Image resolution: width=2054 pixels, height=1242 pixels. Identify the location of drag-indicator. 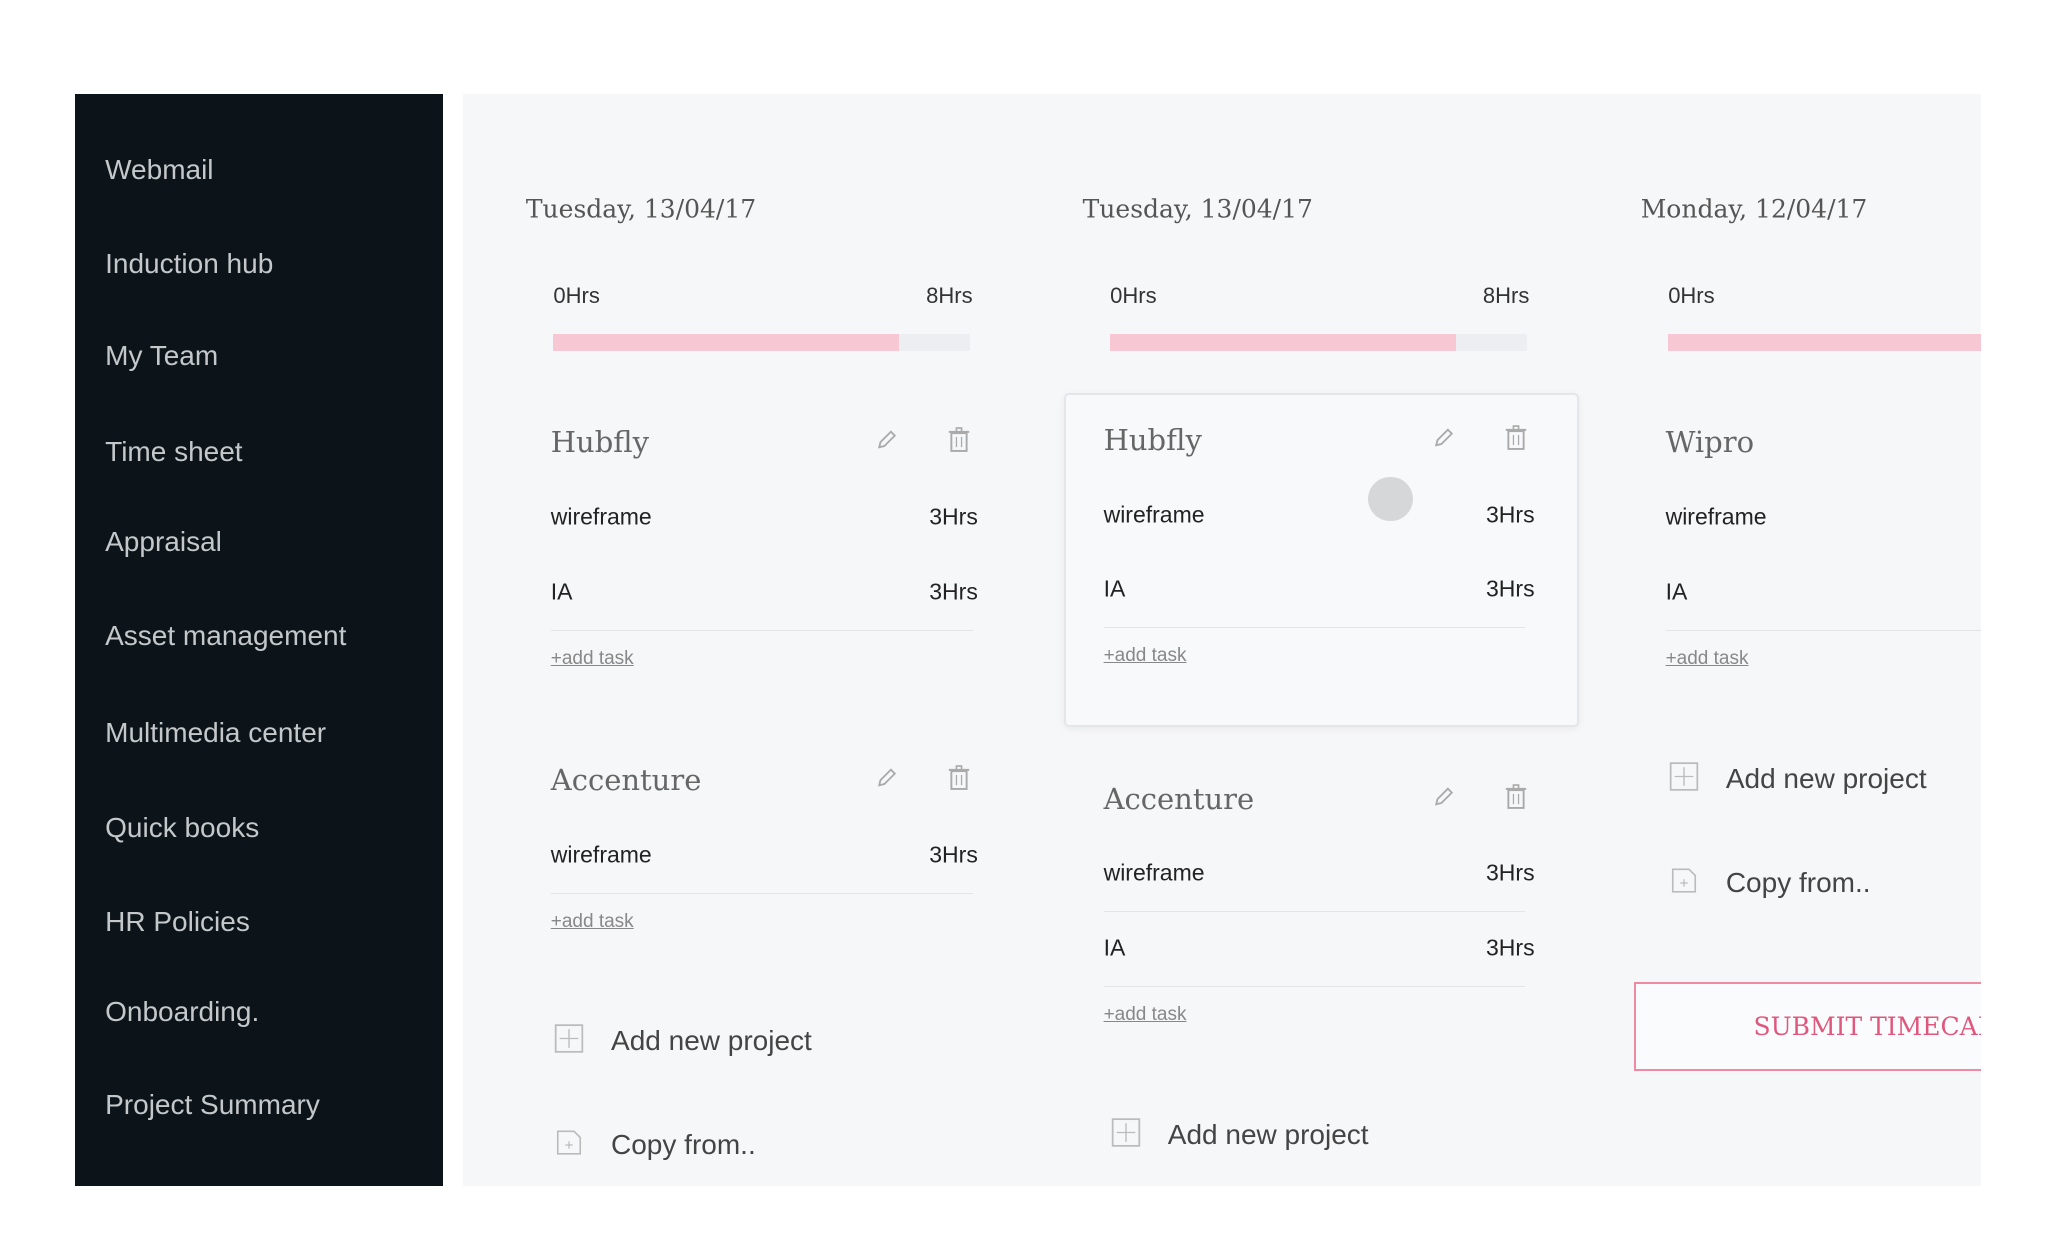
(1390, 499).